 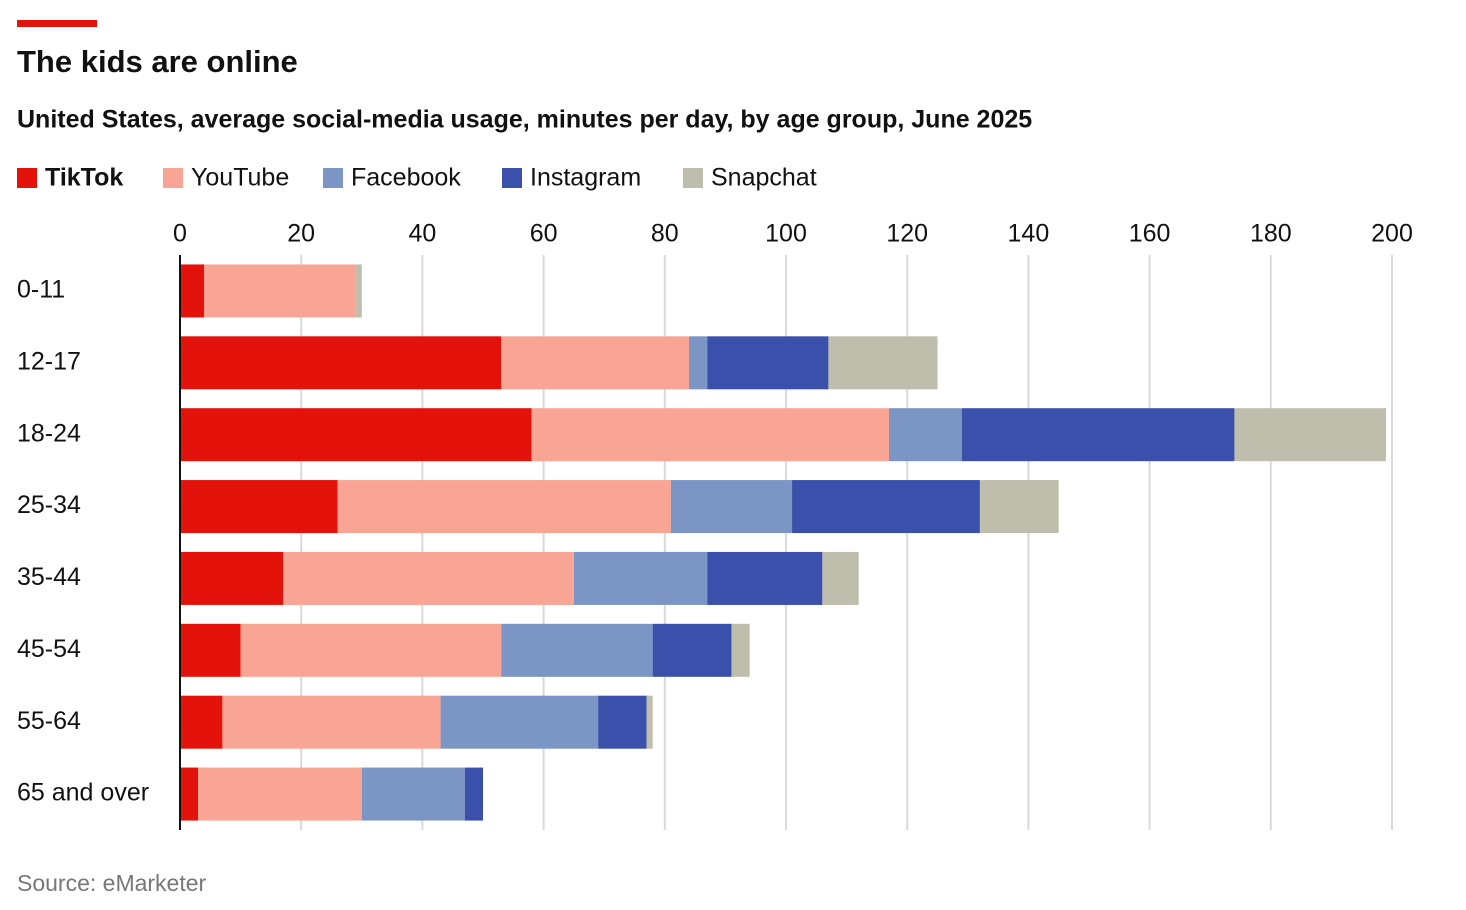 What do you see at coordinates (1150, 234) in the screenshot?
I see `x-tick-label: 160` at bounding box center [1150, 234].